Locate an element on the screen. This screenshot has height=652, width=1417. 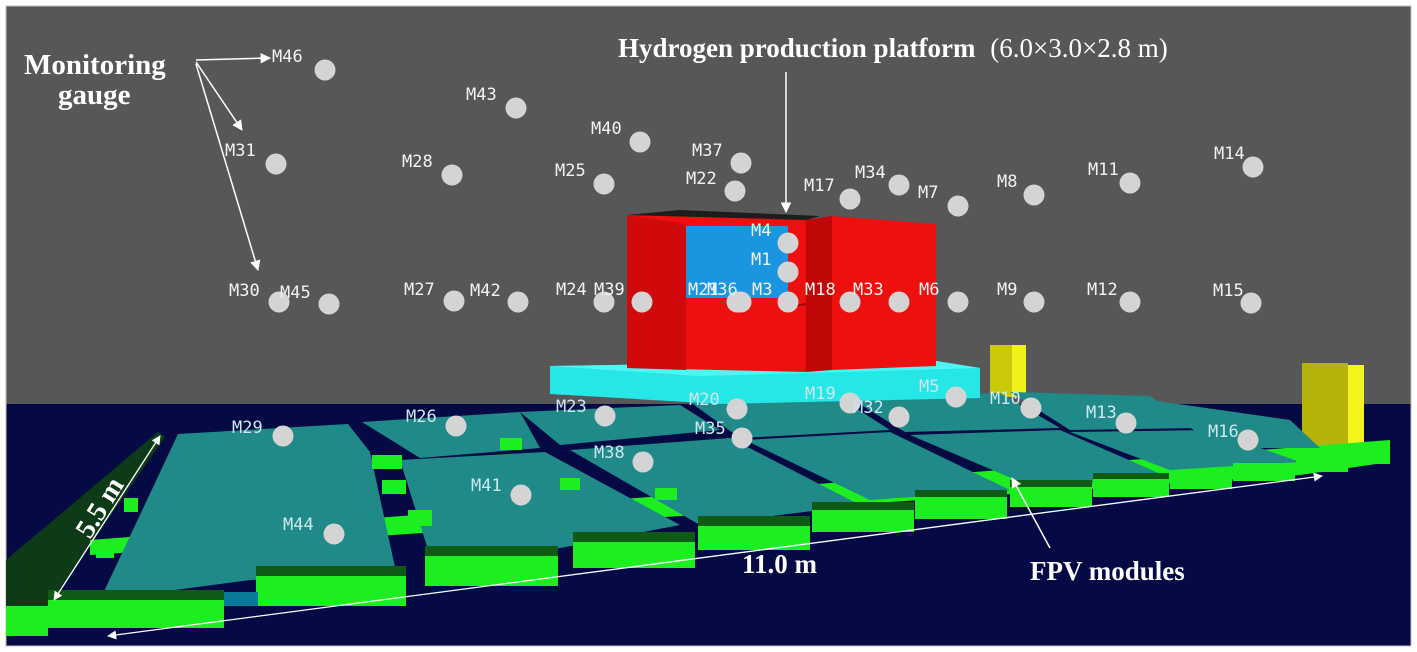
gauge-m4: M4 is located at coordinates (775, 237).